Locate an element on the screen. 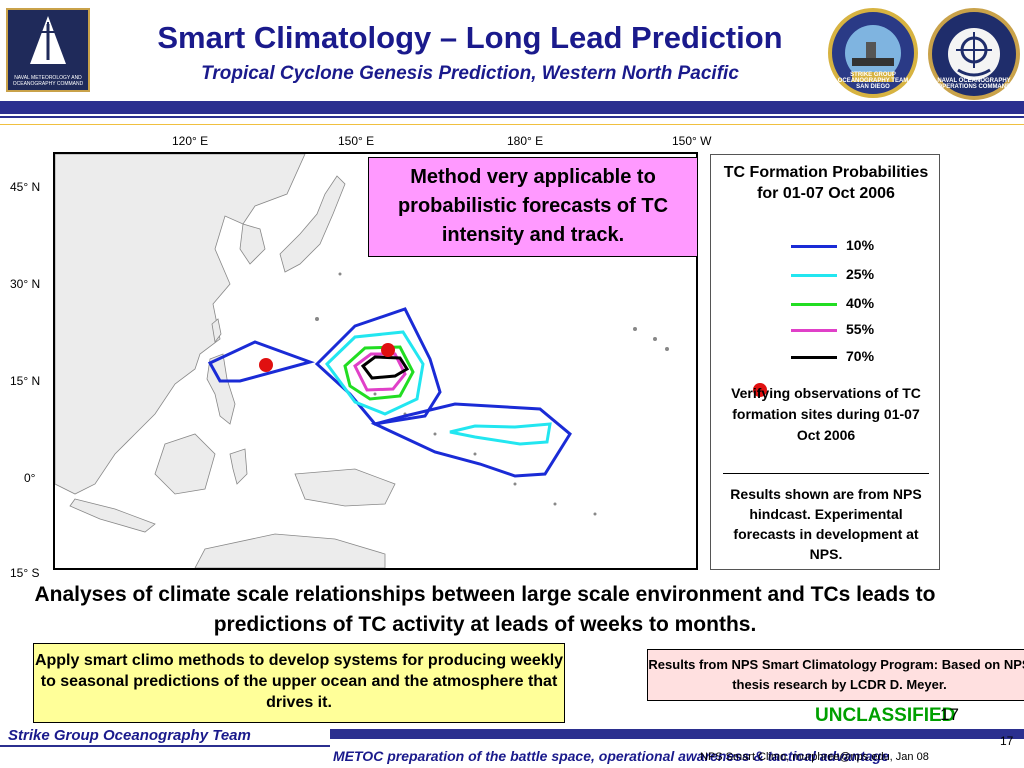 The height and width of the screenshot is (768, 1024). contour-55pct is located at coordinates (380, 372).